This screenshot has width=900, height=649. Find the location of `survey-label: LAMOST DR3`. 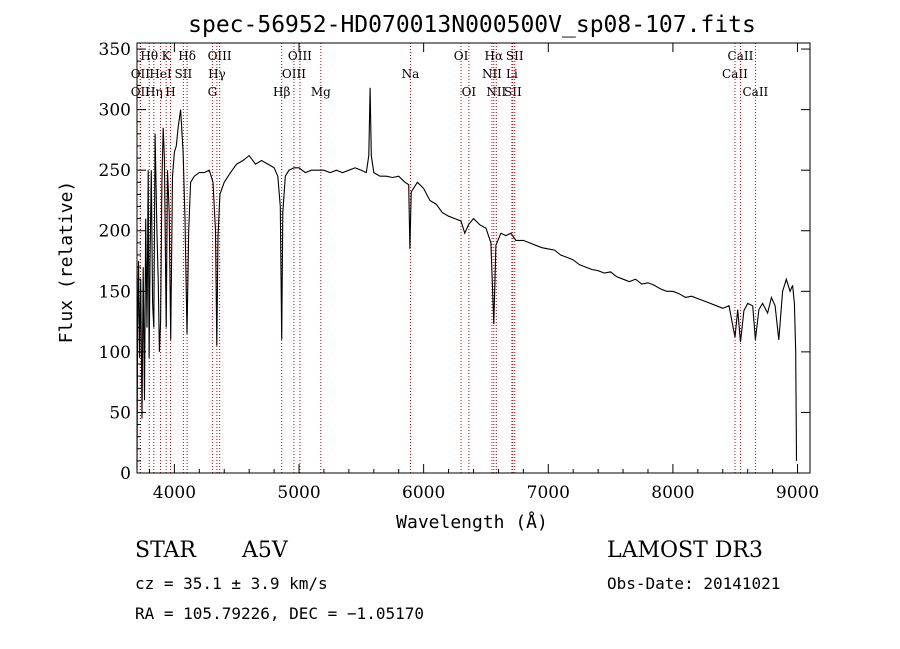

survey-label: LAMOST DR3 is located at coordinates (685, 550).